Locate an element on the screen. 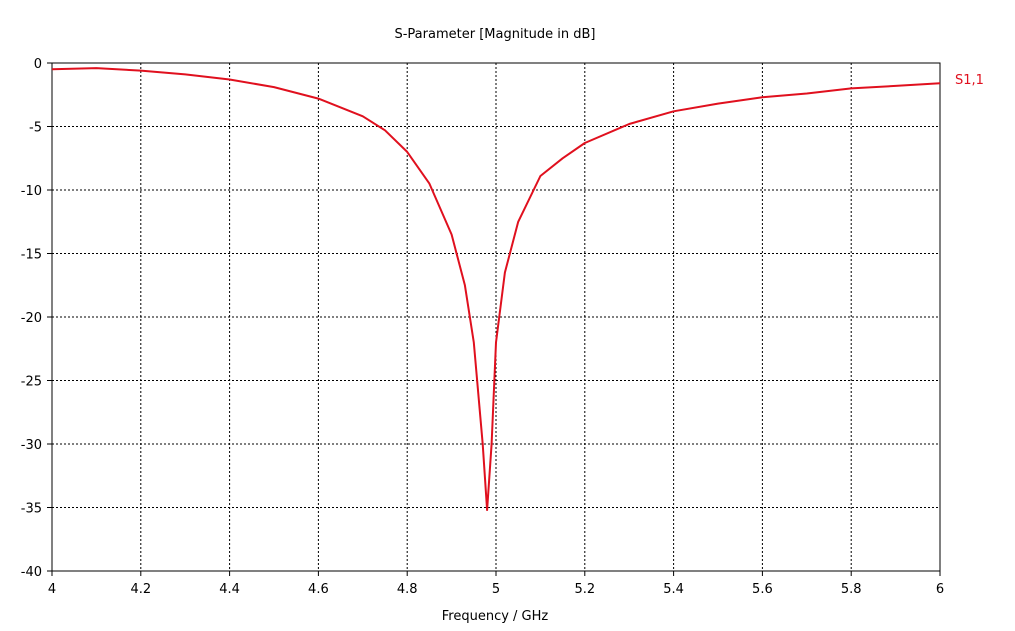 This screenshot has height=631, width=1015. y-tick-label: -5 is located at coordinates (35, 128).